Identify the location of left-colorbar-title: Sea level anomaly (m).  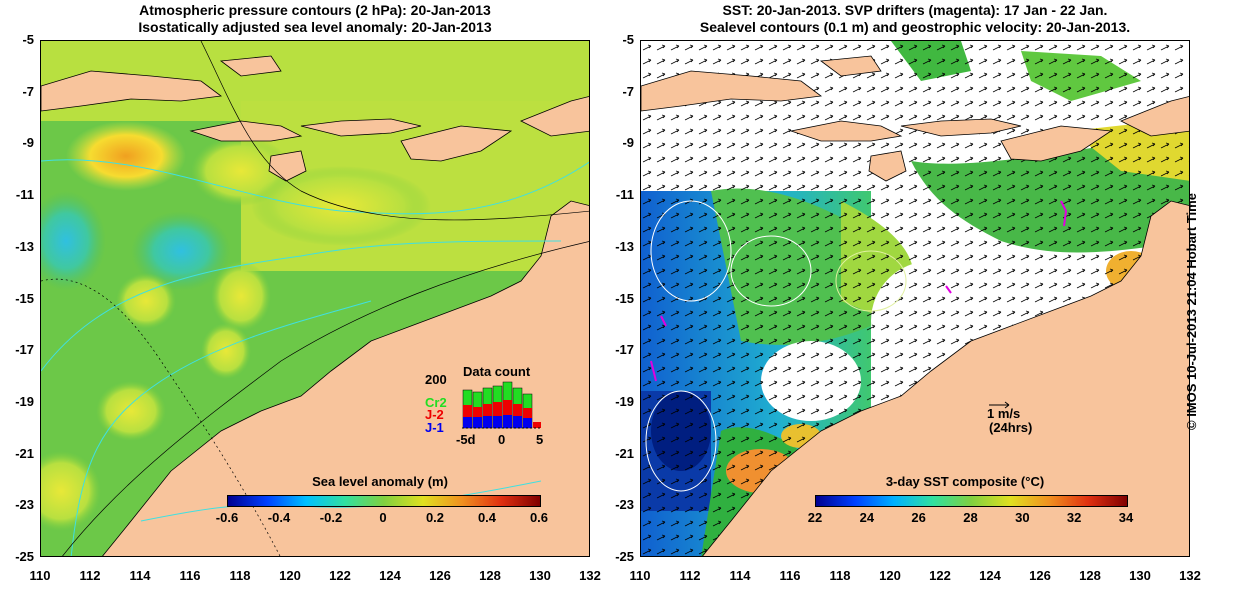
(380, 481).